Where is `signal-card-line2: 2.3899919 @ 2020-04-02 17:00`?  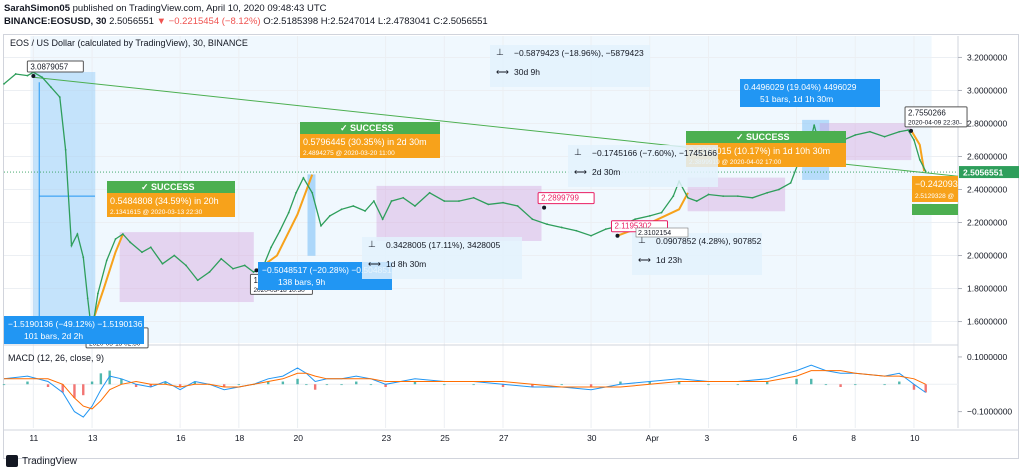
signal-card-line2: 2.3899919 @ 2020-04-02 17:00 is located at coordinates (735, 162).